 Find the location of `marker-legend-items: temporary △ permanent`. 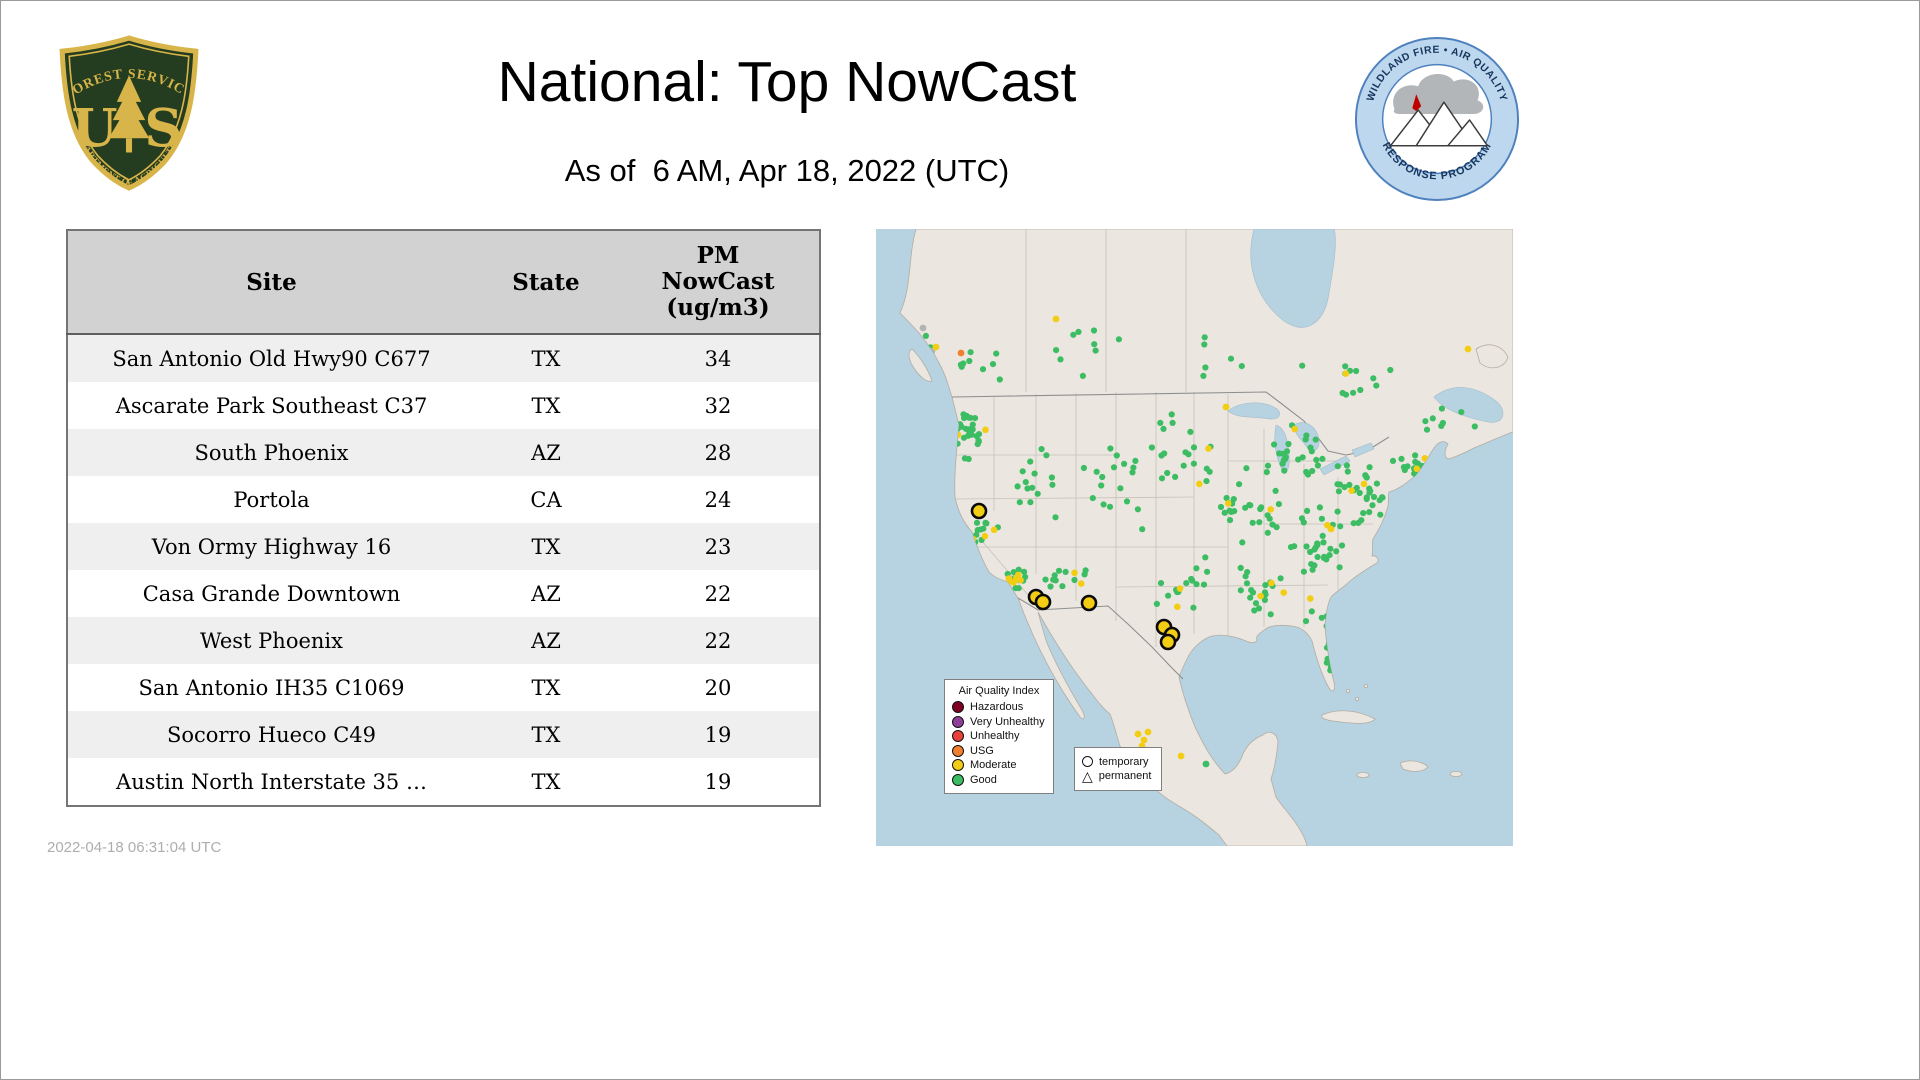

marker-legend-items: temporary △ permanent is located at coordinates (1118, 769).